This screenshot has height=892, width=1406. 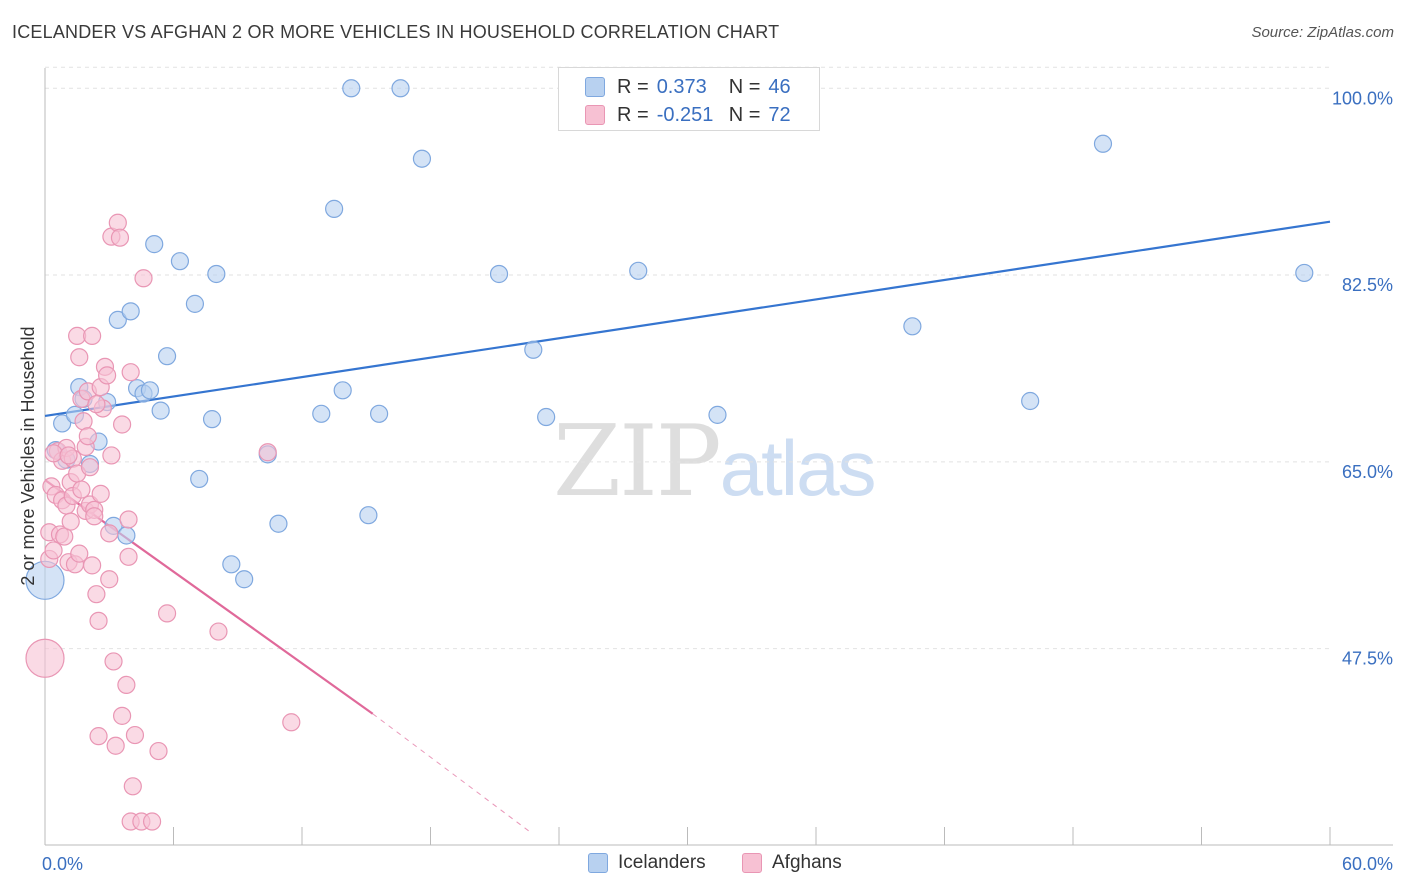 I want to click on afghans-legend-swatch, so click(x=752, y=863).